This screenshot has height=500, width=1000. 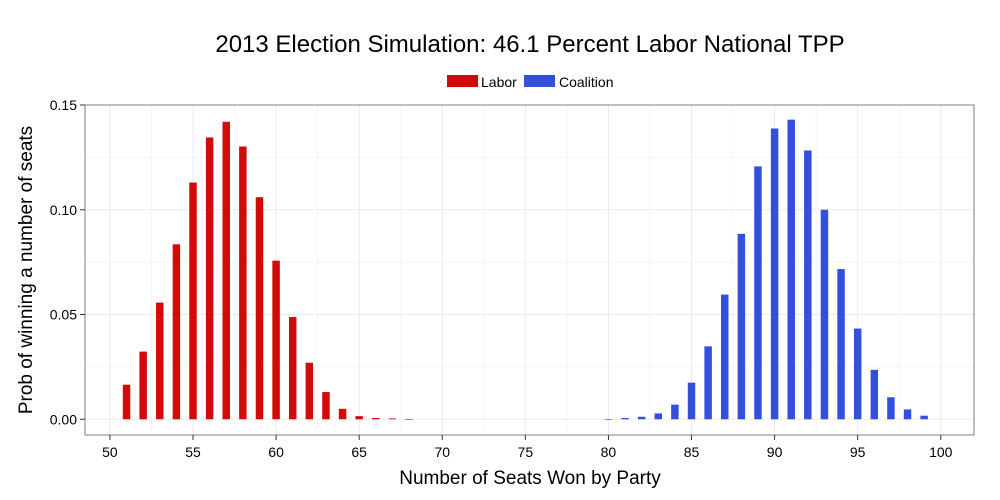 I want to click on x-tick-label: 75, so click(x=526, y=452).